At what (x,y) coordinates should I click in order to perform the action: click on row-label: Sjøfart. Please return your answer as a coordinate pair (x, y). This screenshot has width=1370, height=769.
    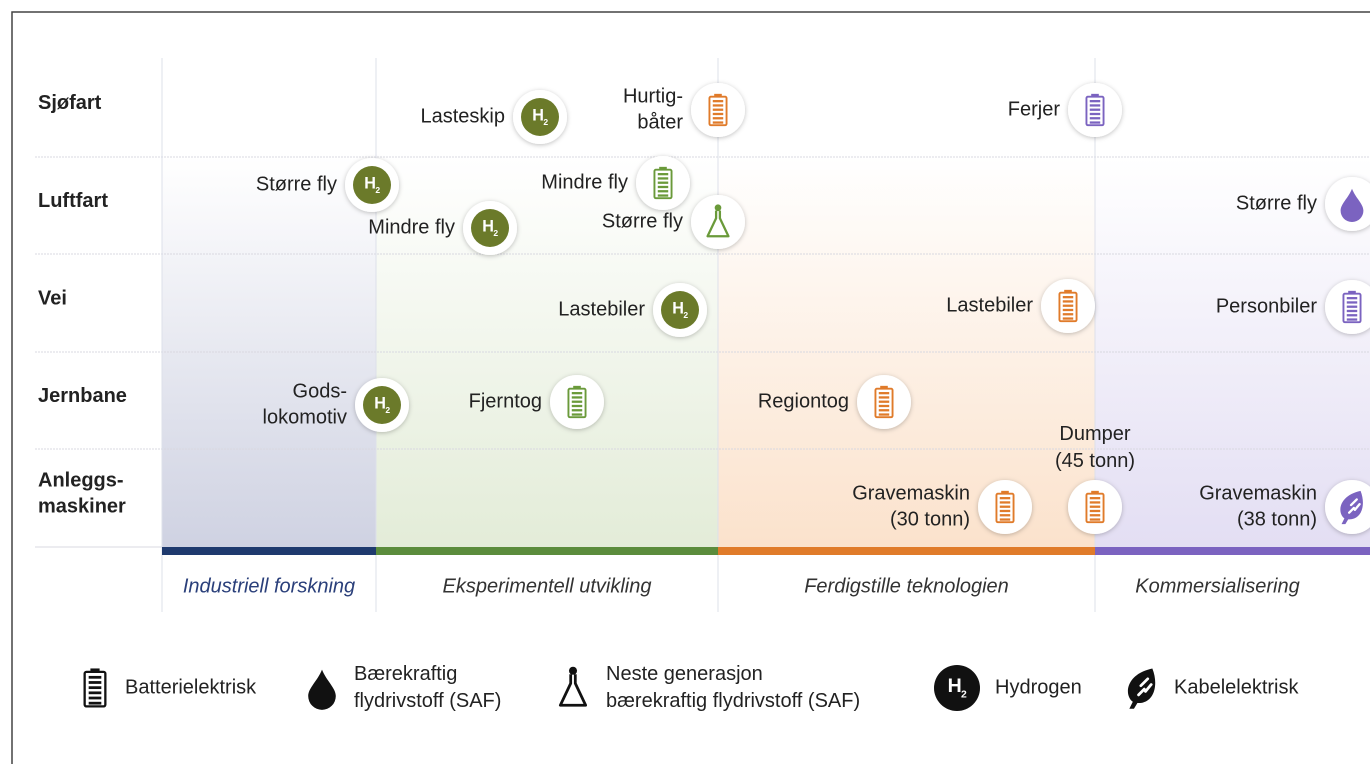
    Looking at the image, I should click on (70, 103).